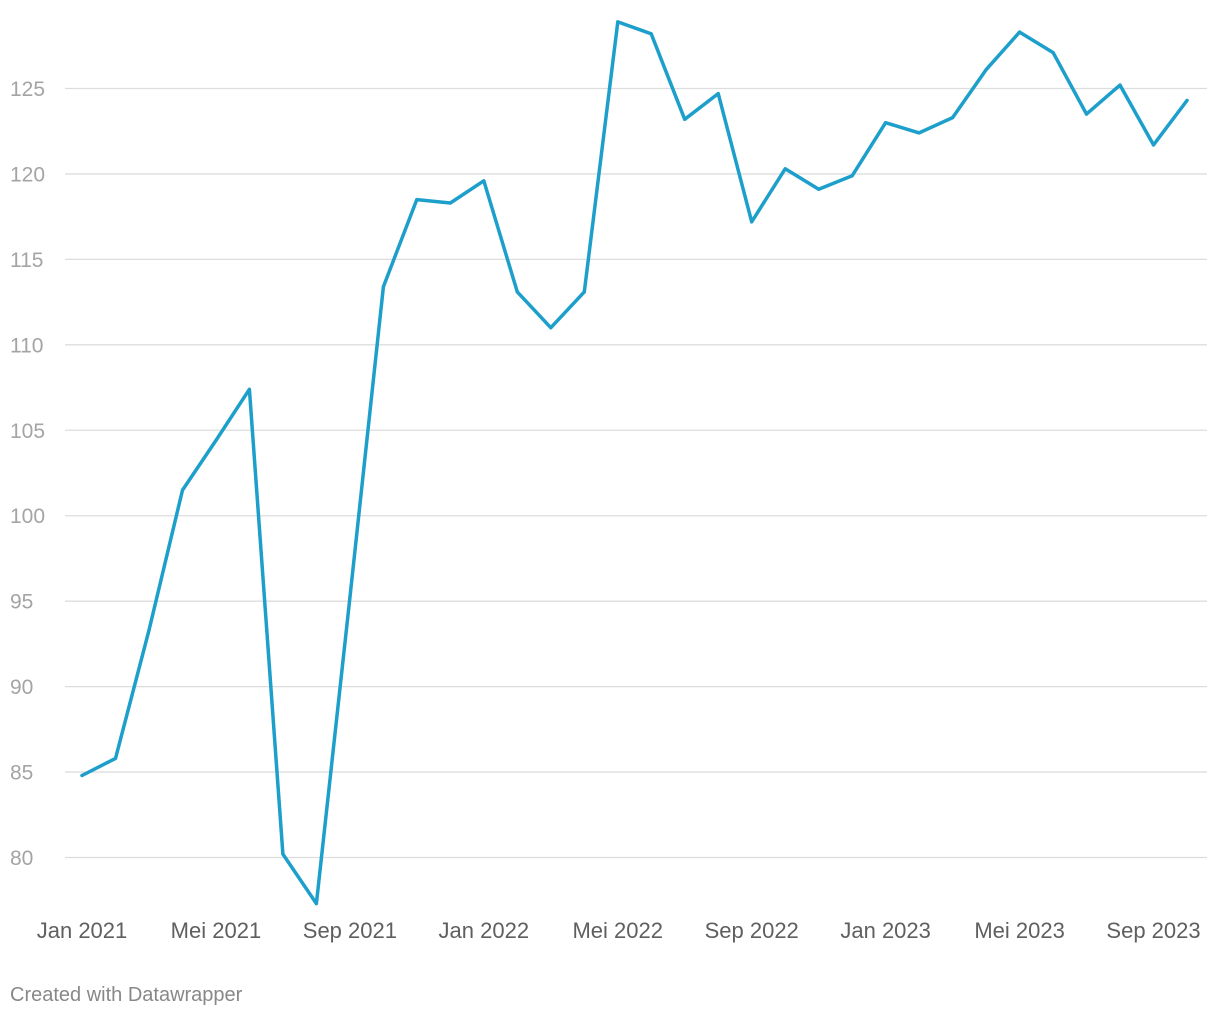 This screenshot has height=1020, width=1220. I want to click on y-tick-label-85: 85, so click(21, 773).